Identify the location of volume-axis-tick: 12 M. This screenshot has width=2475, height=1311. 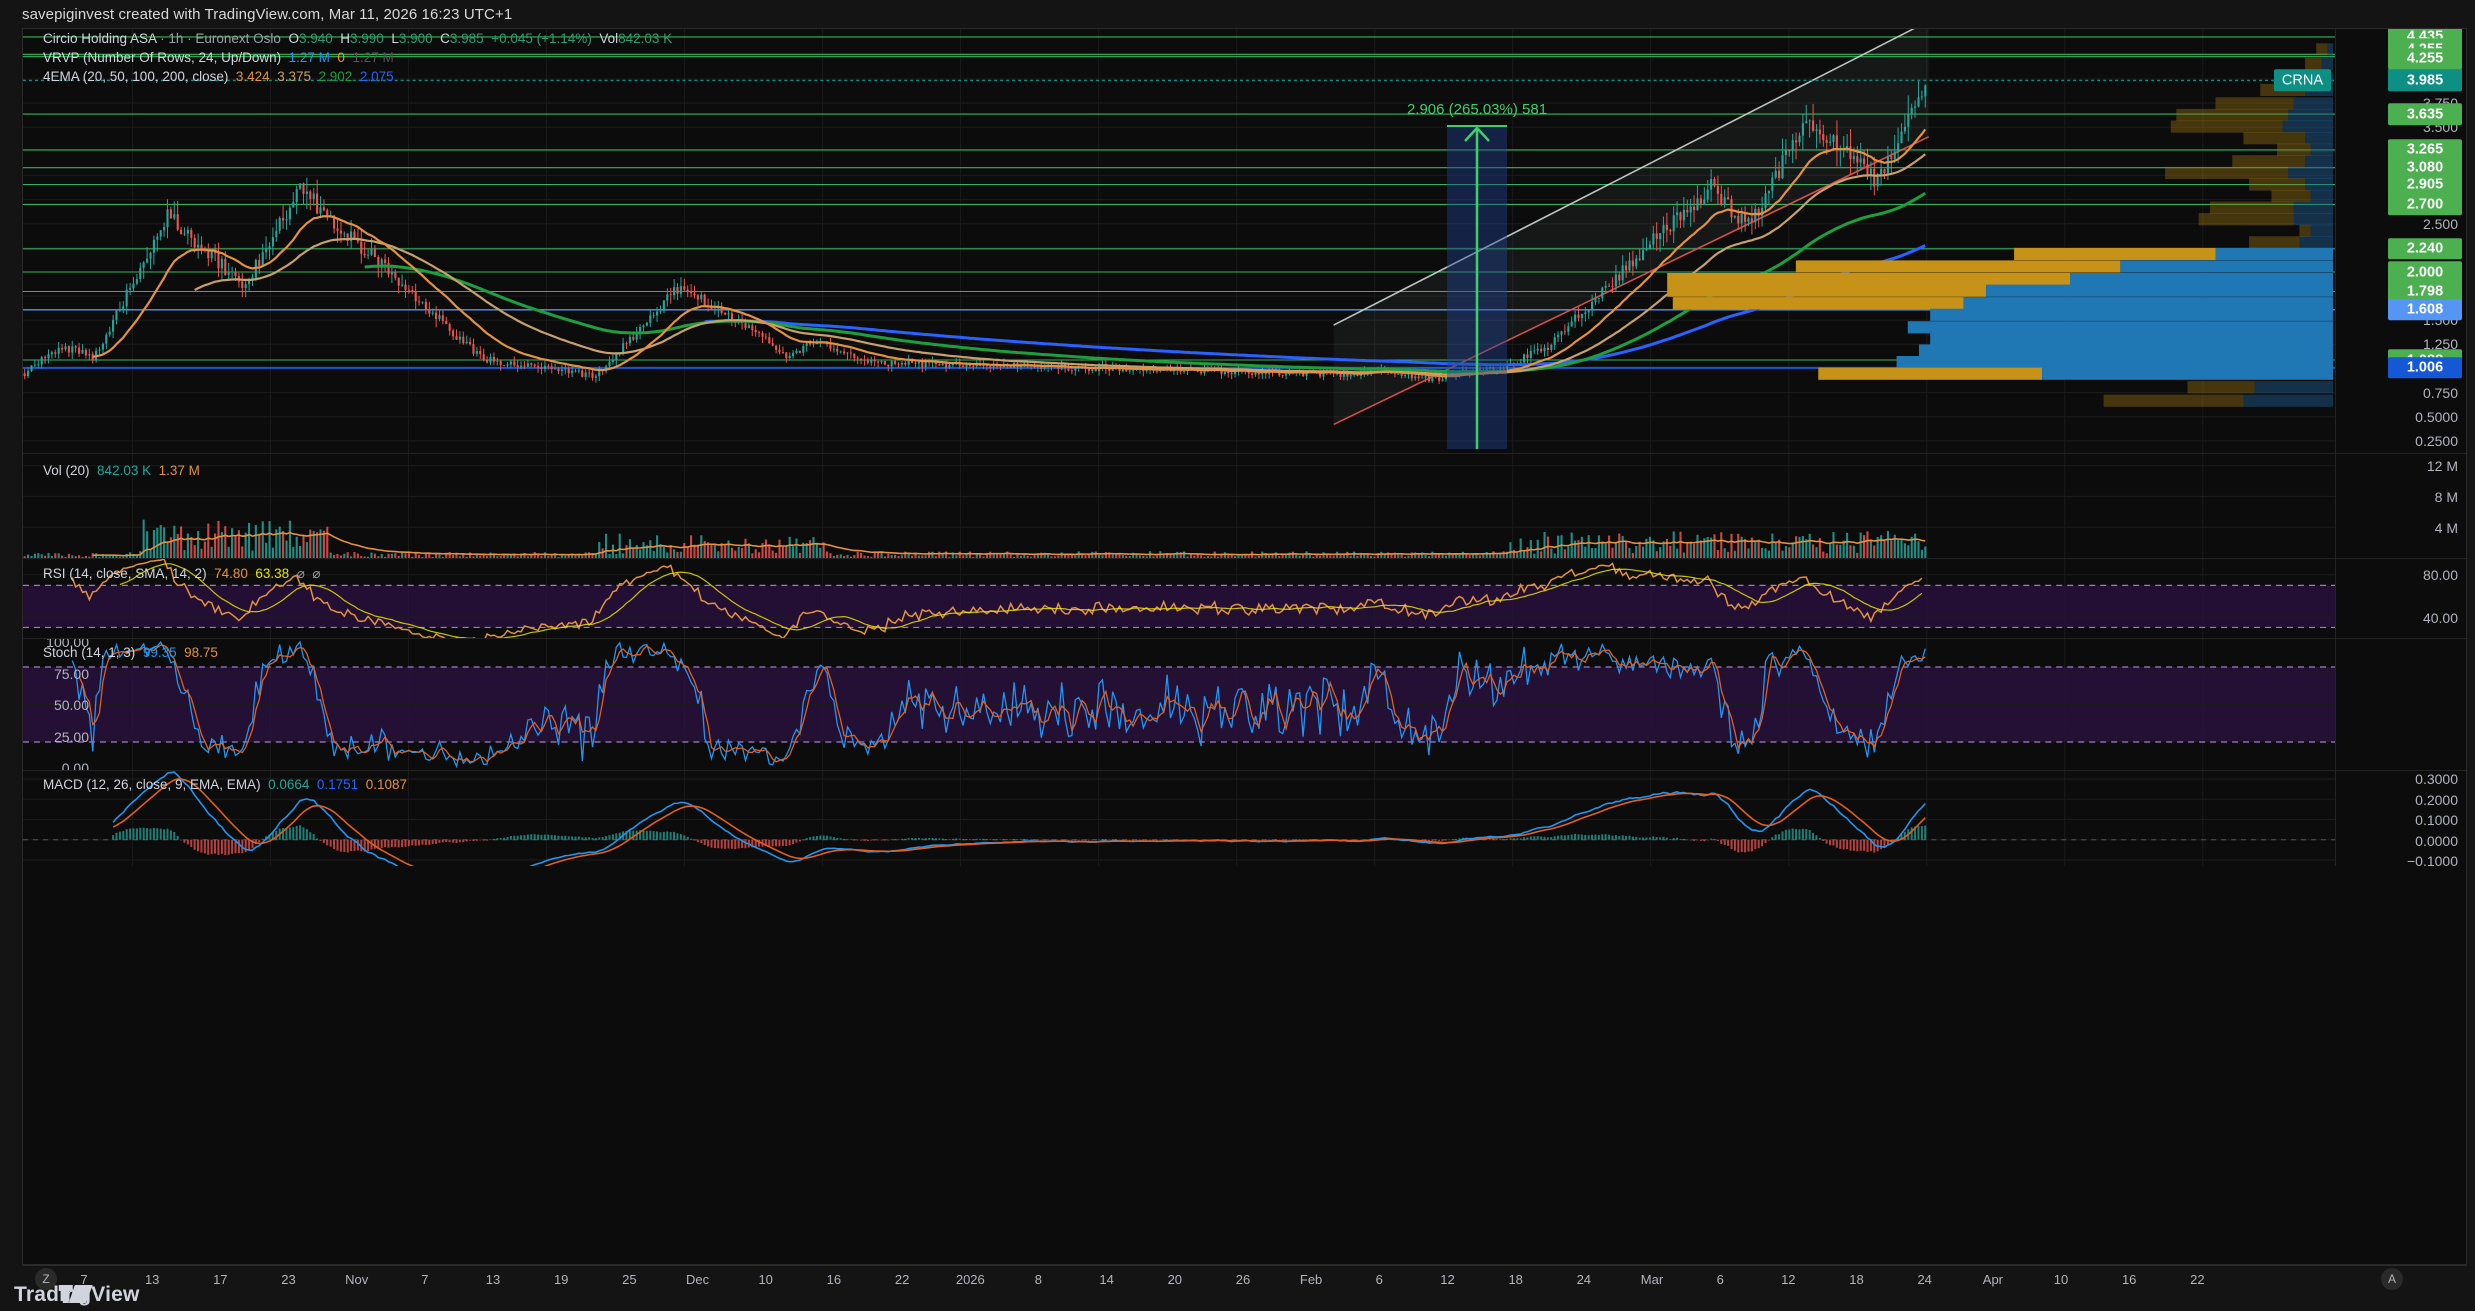
(2442, 465).